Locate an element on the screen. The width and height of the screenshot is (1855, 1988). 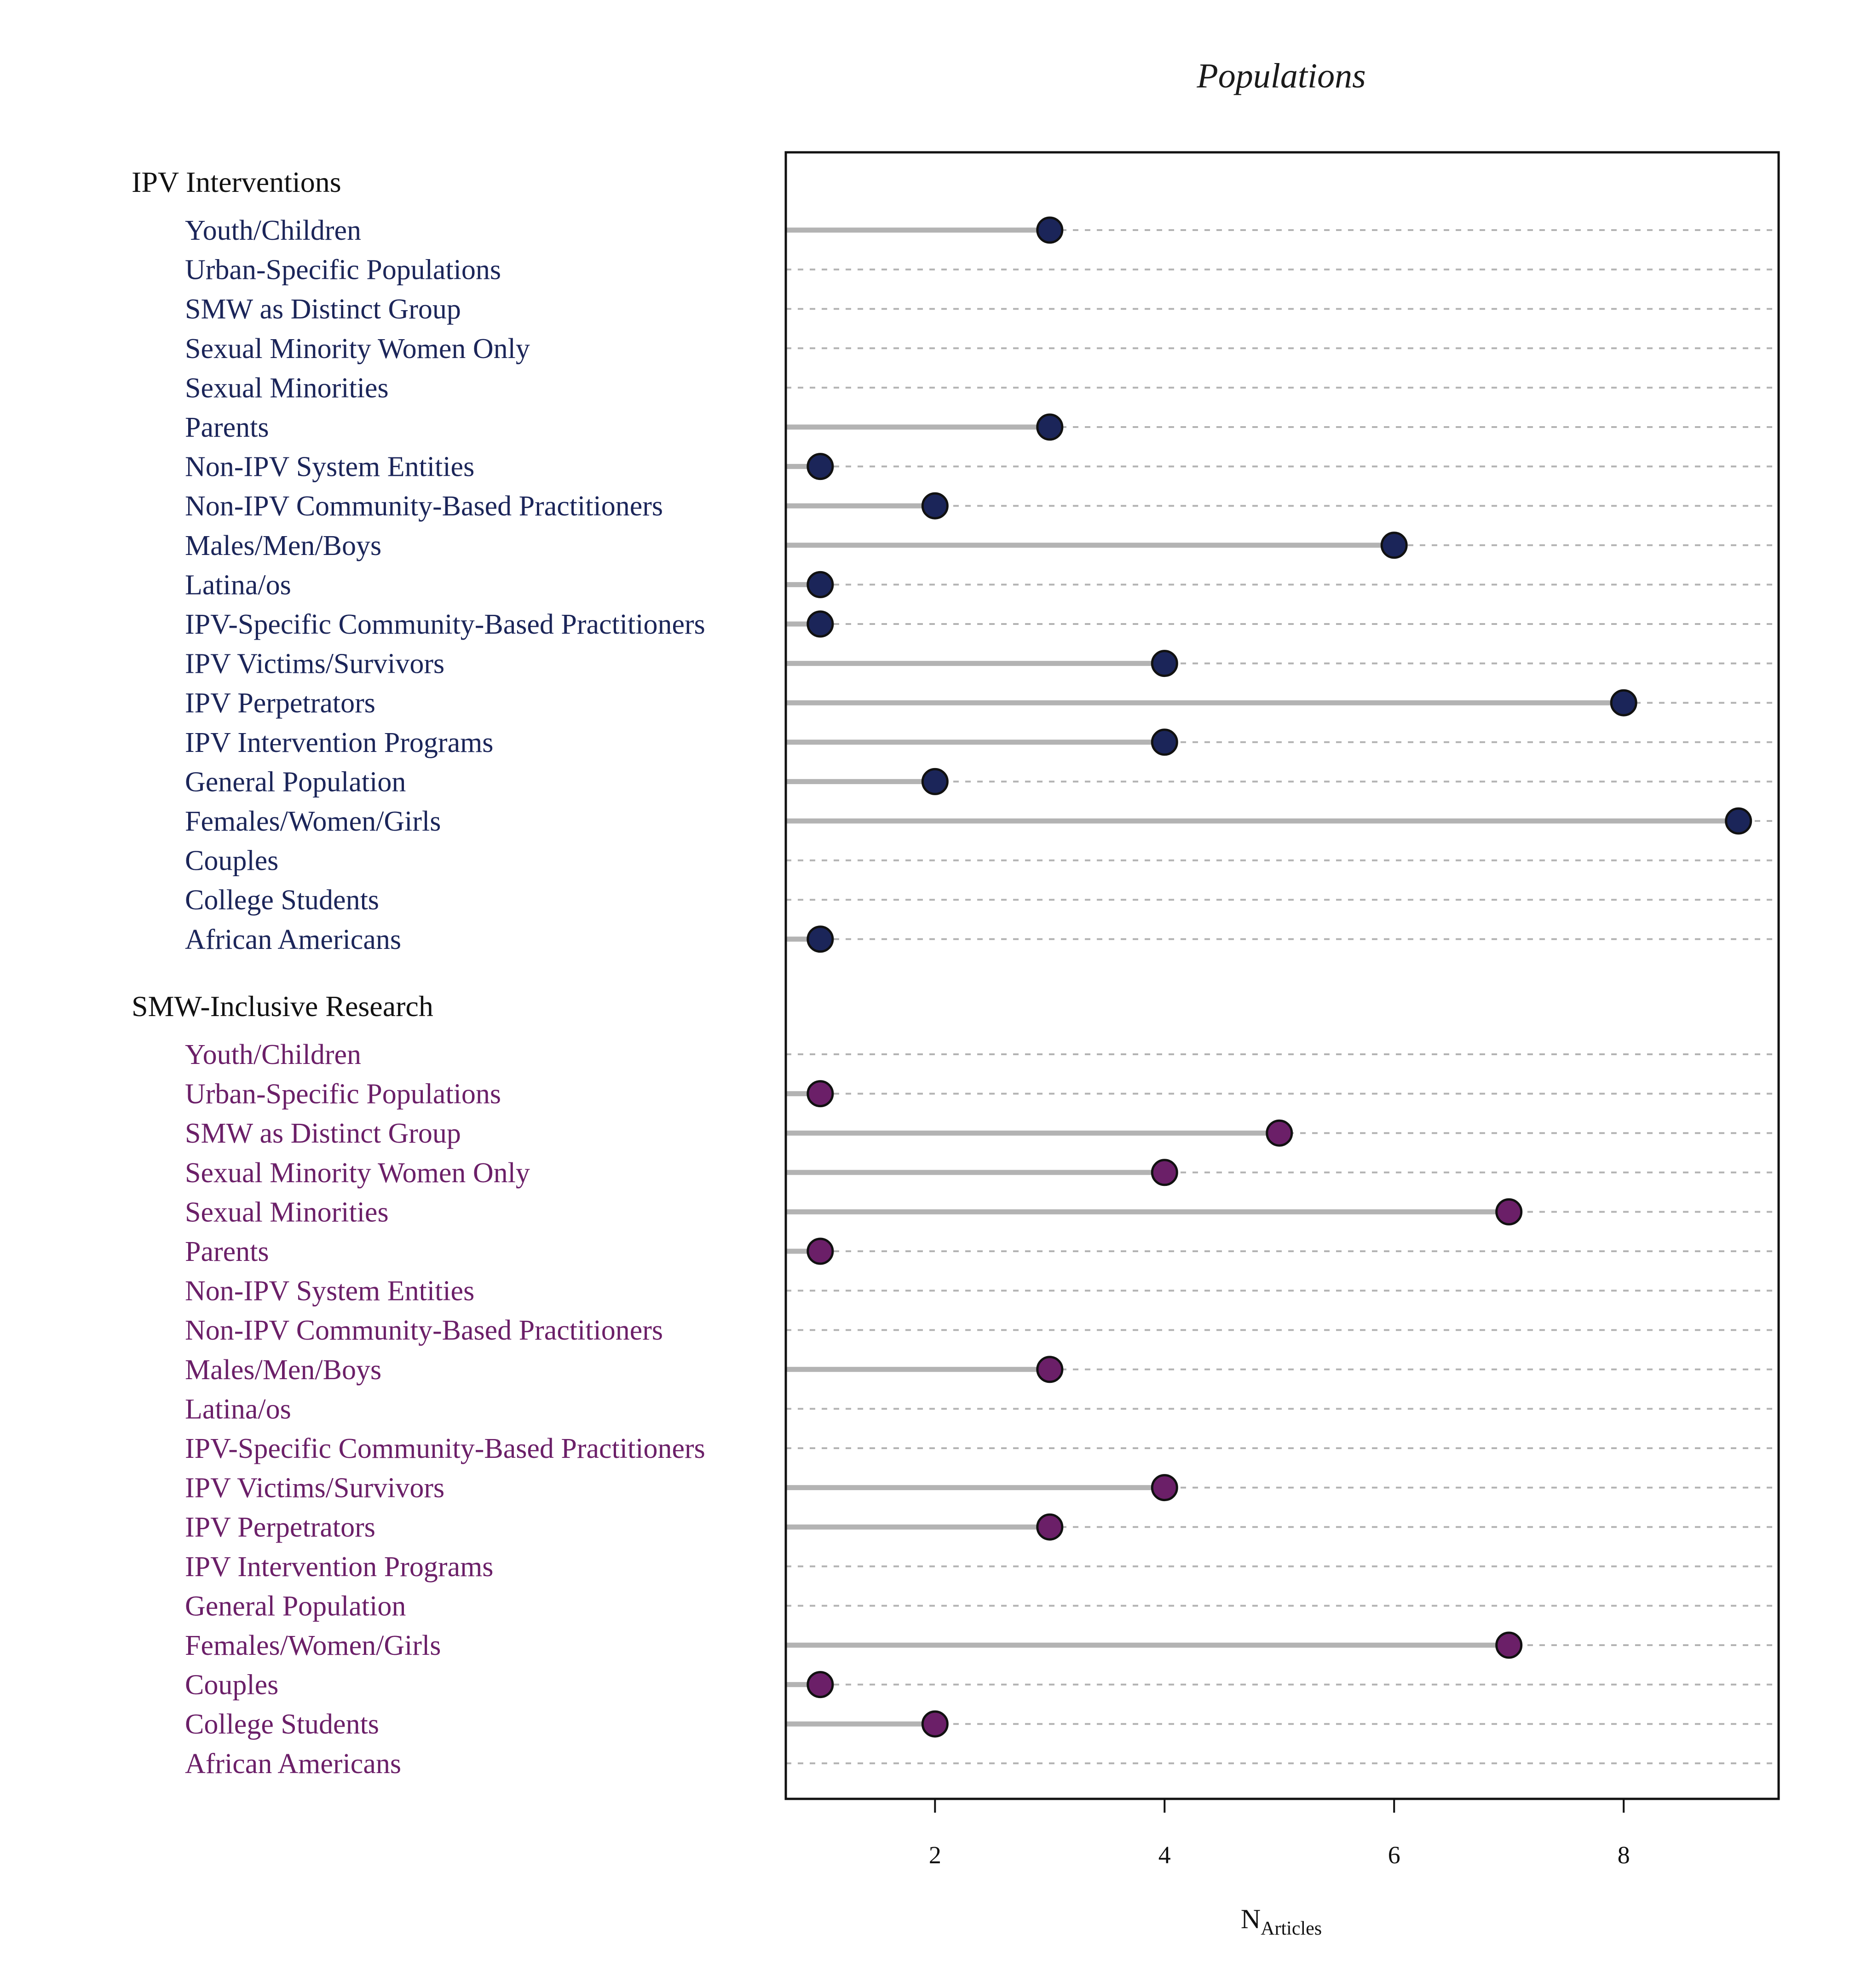
dot-smw-inclusive-research-ipv-victims-survivors is located at coordinates (1164, 1488).